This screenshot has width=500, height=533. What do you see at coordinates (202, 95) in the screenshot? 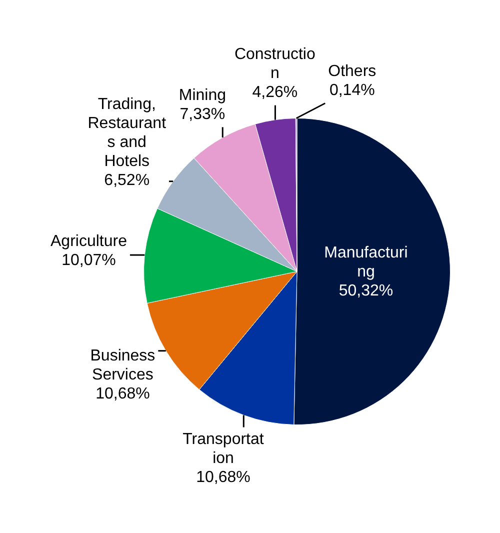
I see `slice-label: Mining` at bounding box center [202, 95].